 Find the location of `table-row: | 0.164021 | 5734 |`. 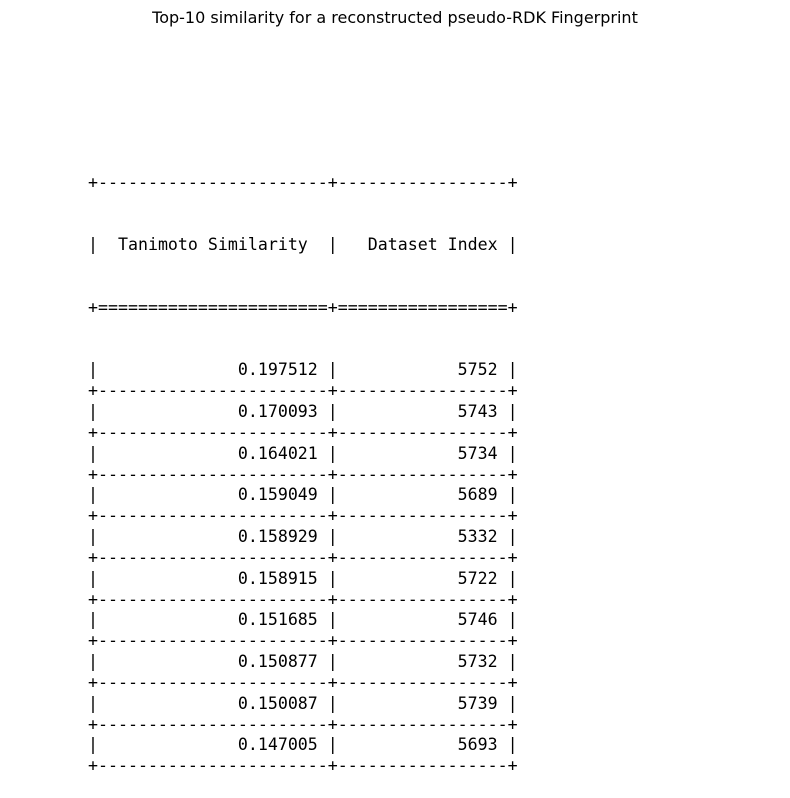

table-row: | 0.164021 | 5734 | is located at coordinates (303, 453).